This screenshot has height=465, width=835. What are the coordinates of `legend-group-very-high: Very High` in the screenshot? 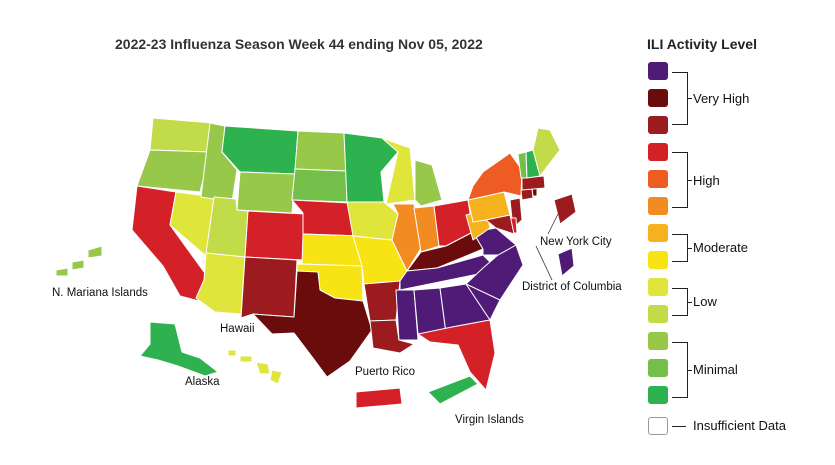 It's located at (721, 98).